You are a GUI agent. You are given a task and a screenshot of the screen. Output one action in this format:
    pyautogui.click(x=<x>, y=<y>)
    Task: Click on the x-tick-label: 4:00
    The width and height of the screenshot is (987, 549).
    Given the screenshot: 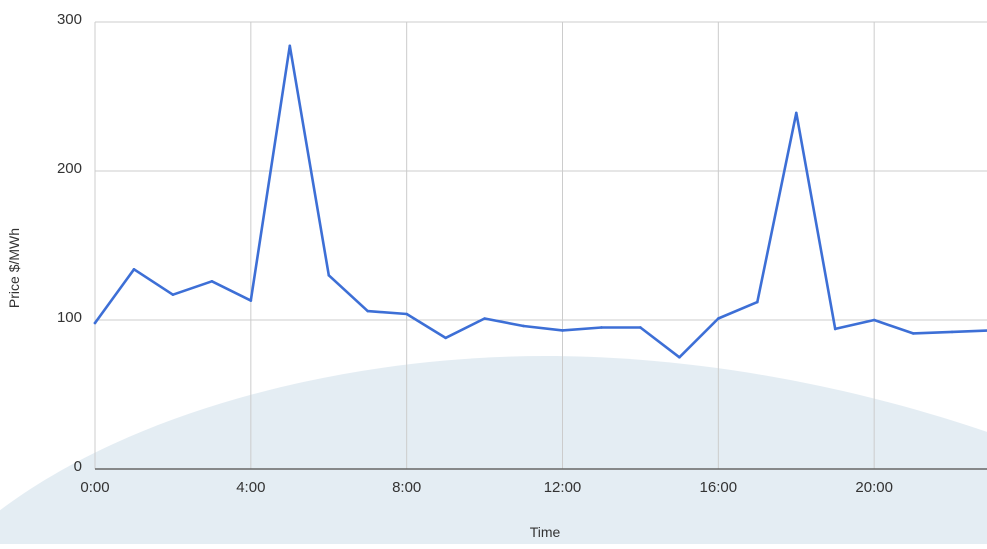 What is the action you would take?
    pyautogui.click(x=250, y=487)
    